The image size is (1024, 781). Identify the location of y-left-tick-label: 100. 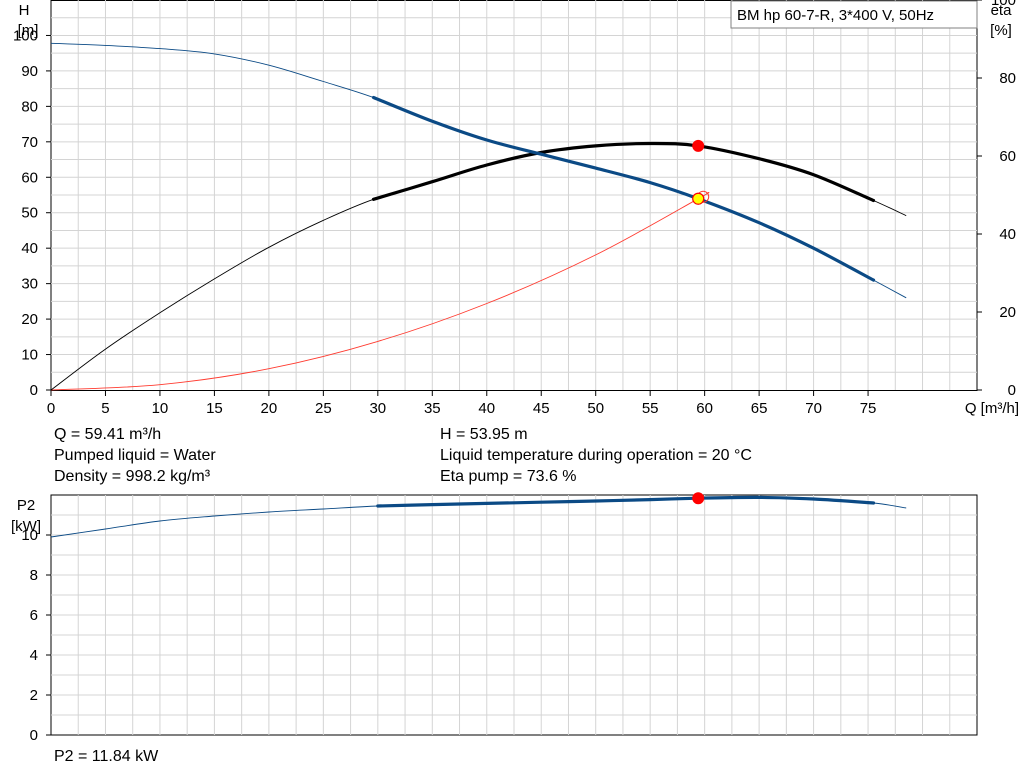
(25, 35).